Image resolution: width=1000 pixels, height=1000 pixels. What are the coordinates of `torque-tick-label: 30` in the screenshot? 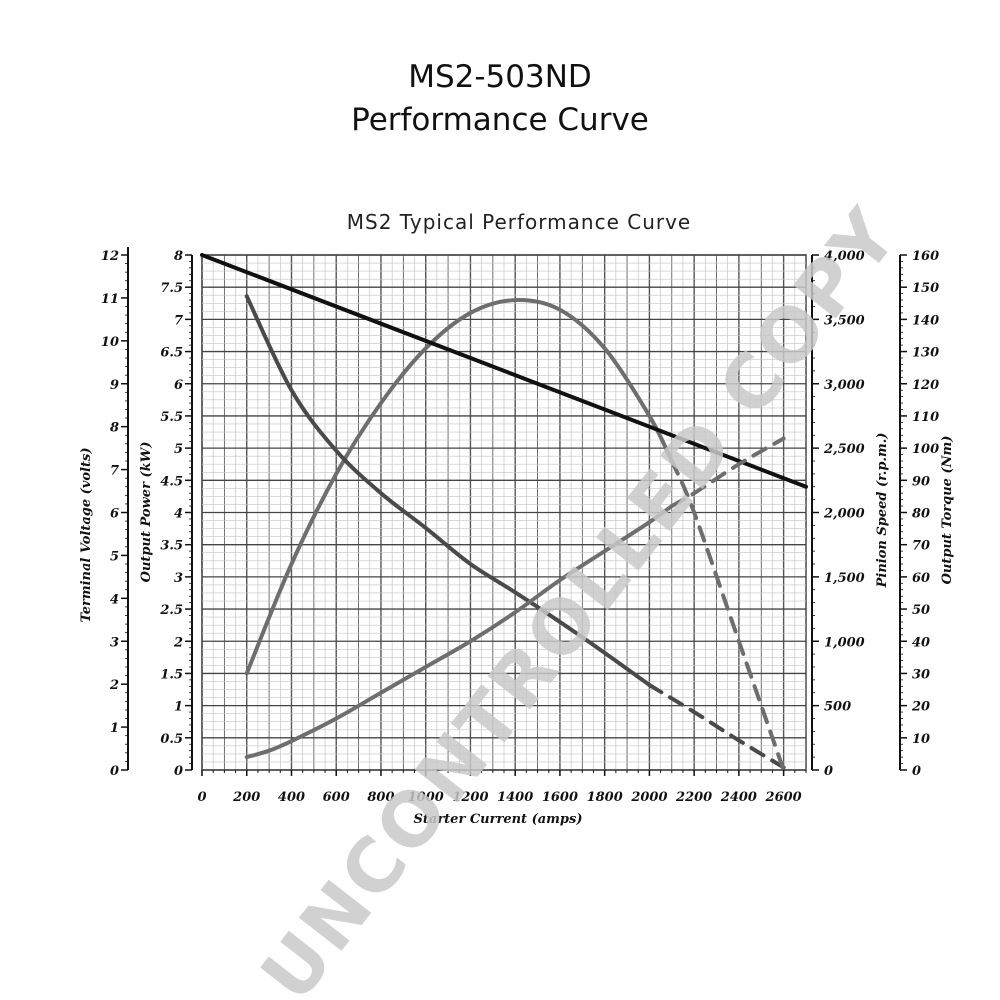 It's located at (921, 674).